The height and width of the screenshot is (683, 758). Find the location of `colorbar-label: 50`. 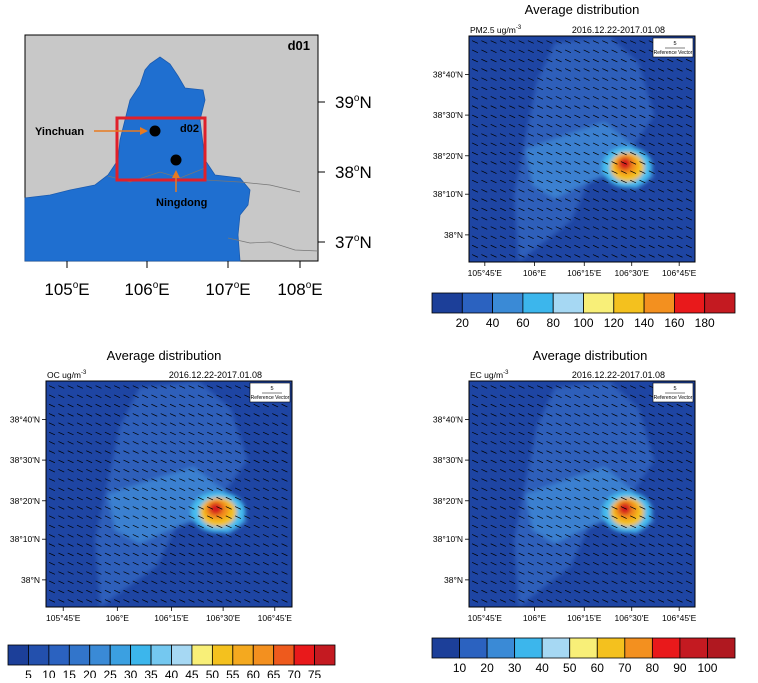

colorbar-label: 50 is located at coordinates (213, 673).